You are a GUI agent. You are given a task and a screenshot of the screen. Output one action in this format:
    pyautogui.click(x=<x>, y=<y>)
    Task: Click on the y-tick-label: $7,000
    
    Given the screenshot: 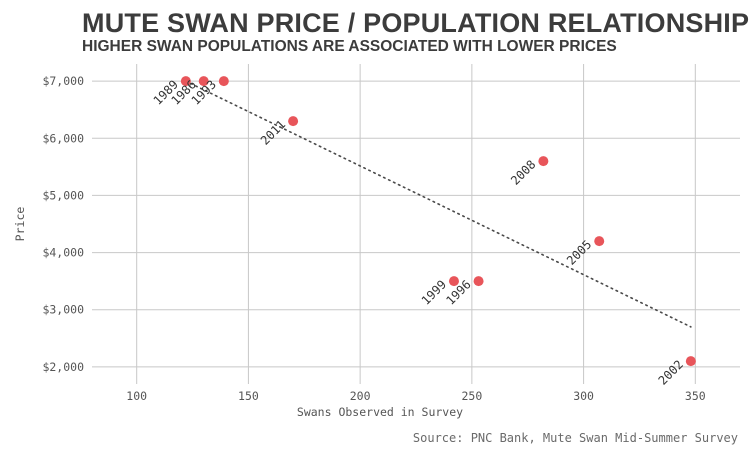 What is the action you would take?
    pyautogui.click(x=63, y=81)
    